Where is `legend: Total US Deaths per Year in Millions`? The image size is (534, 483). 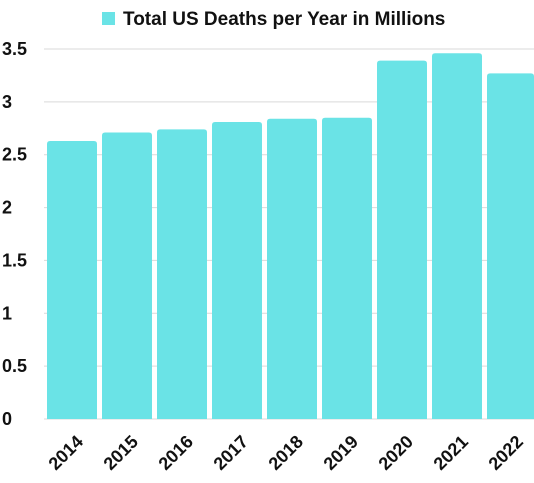
legend: Total US Deaths per Year in Millions is located at coordinates (273, 19).